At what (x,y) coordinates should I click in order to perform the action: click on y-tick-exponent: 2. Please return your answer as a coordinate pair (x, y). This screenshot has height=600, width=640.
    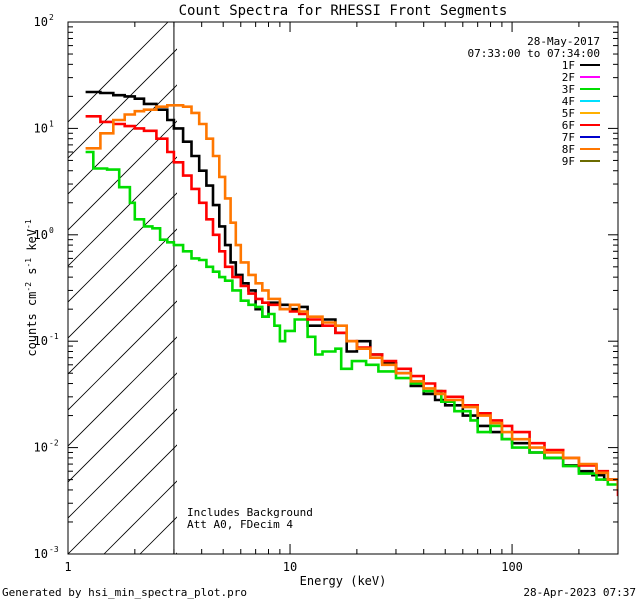
    Looking at the image, I should click on (51, 17).